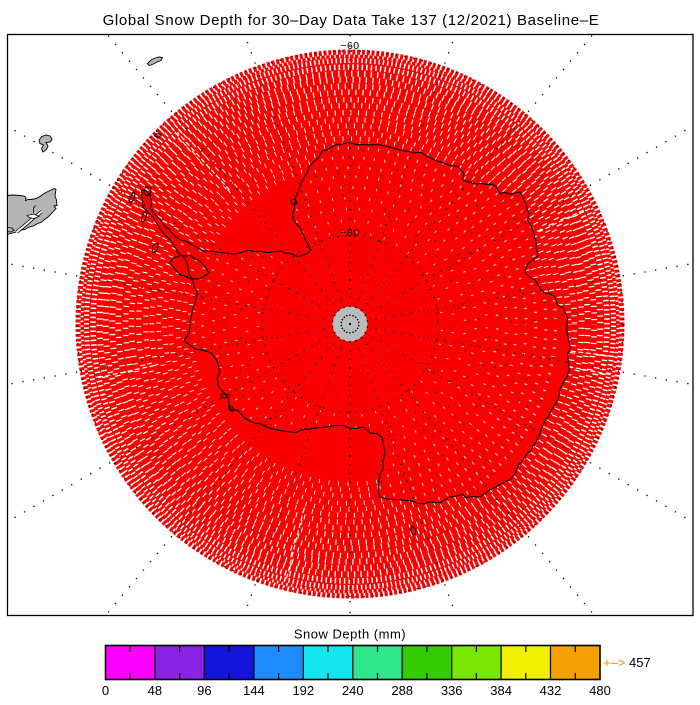 This screenshot has width=700, height=705. Describe the element at coordinates (600, 690) in the screenshot. I see `svg-text: 480` at that location.